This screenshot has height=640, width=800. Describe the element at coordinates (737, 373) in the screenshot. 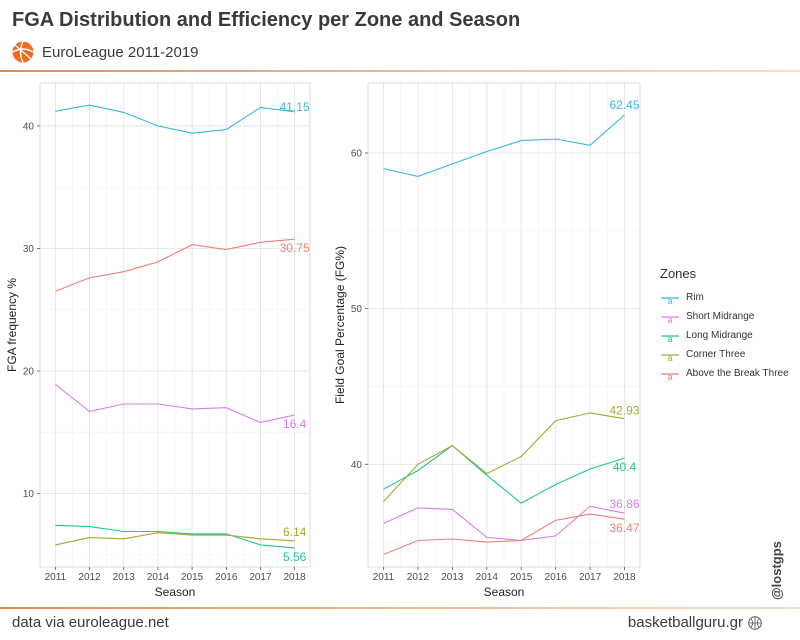

I see `legend-label: Above the Break Three` at that location.